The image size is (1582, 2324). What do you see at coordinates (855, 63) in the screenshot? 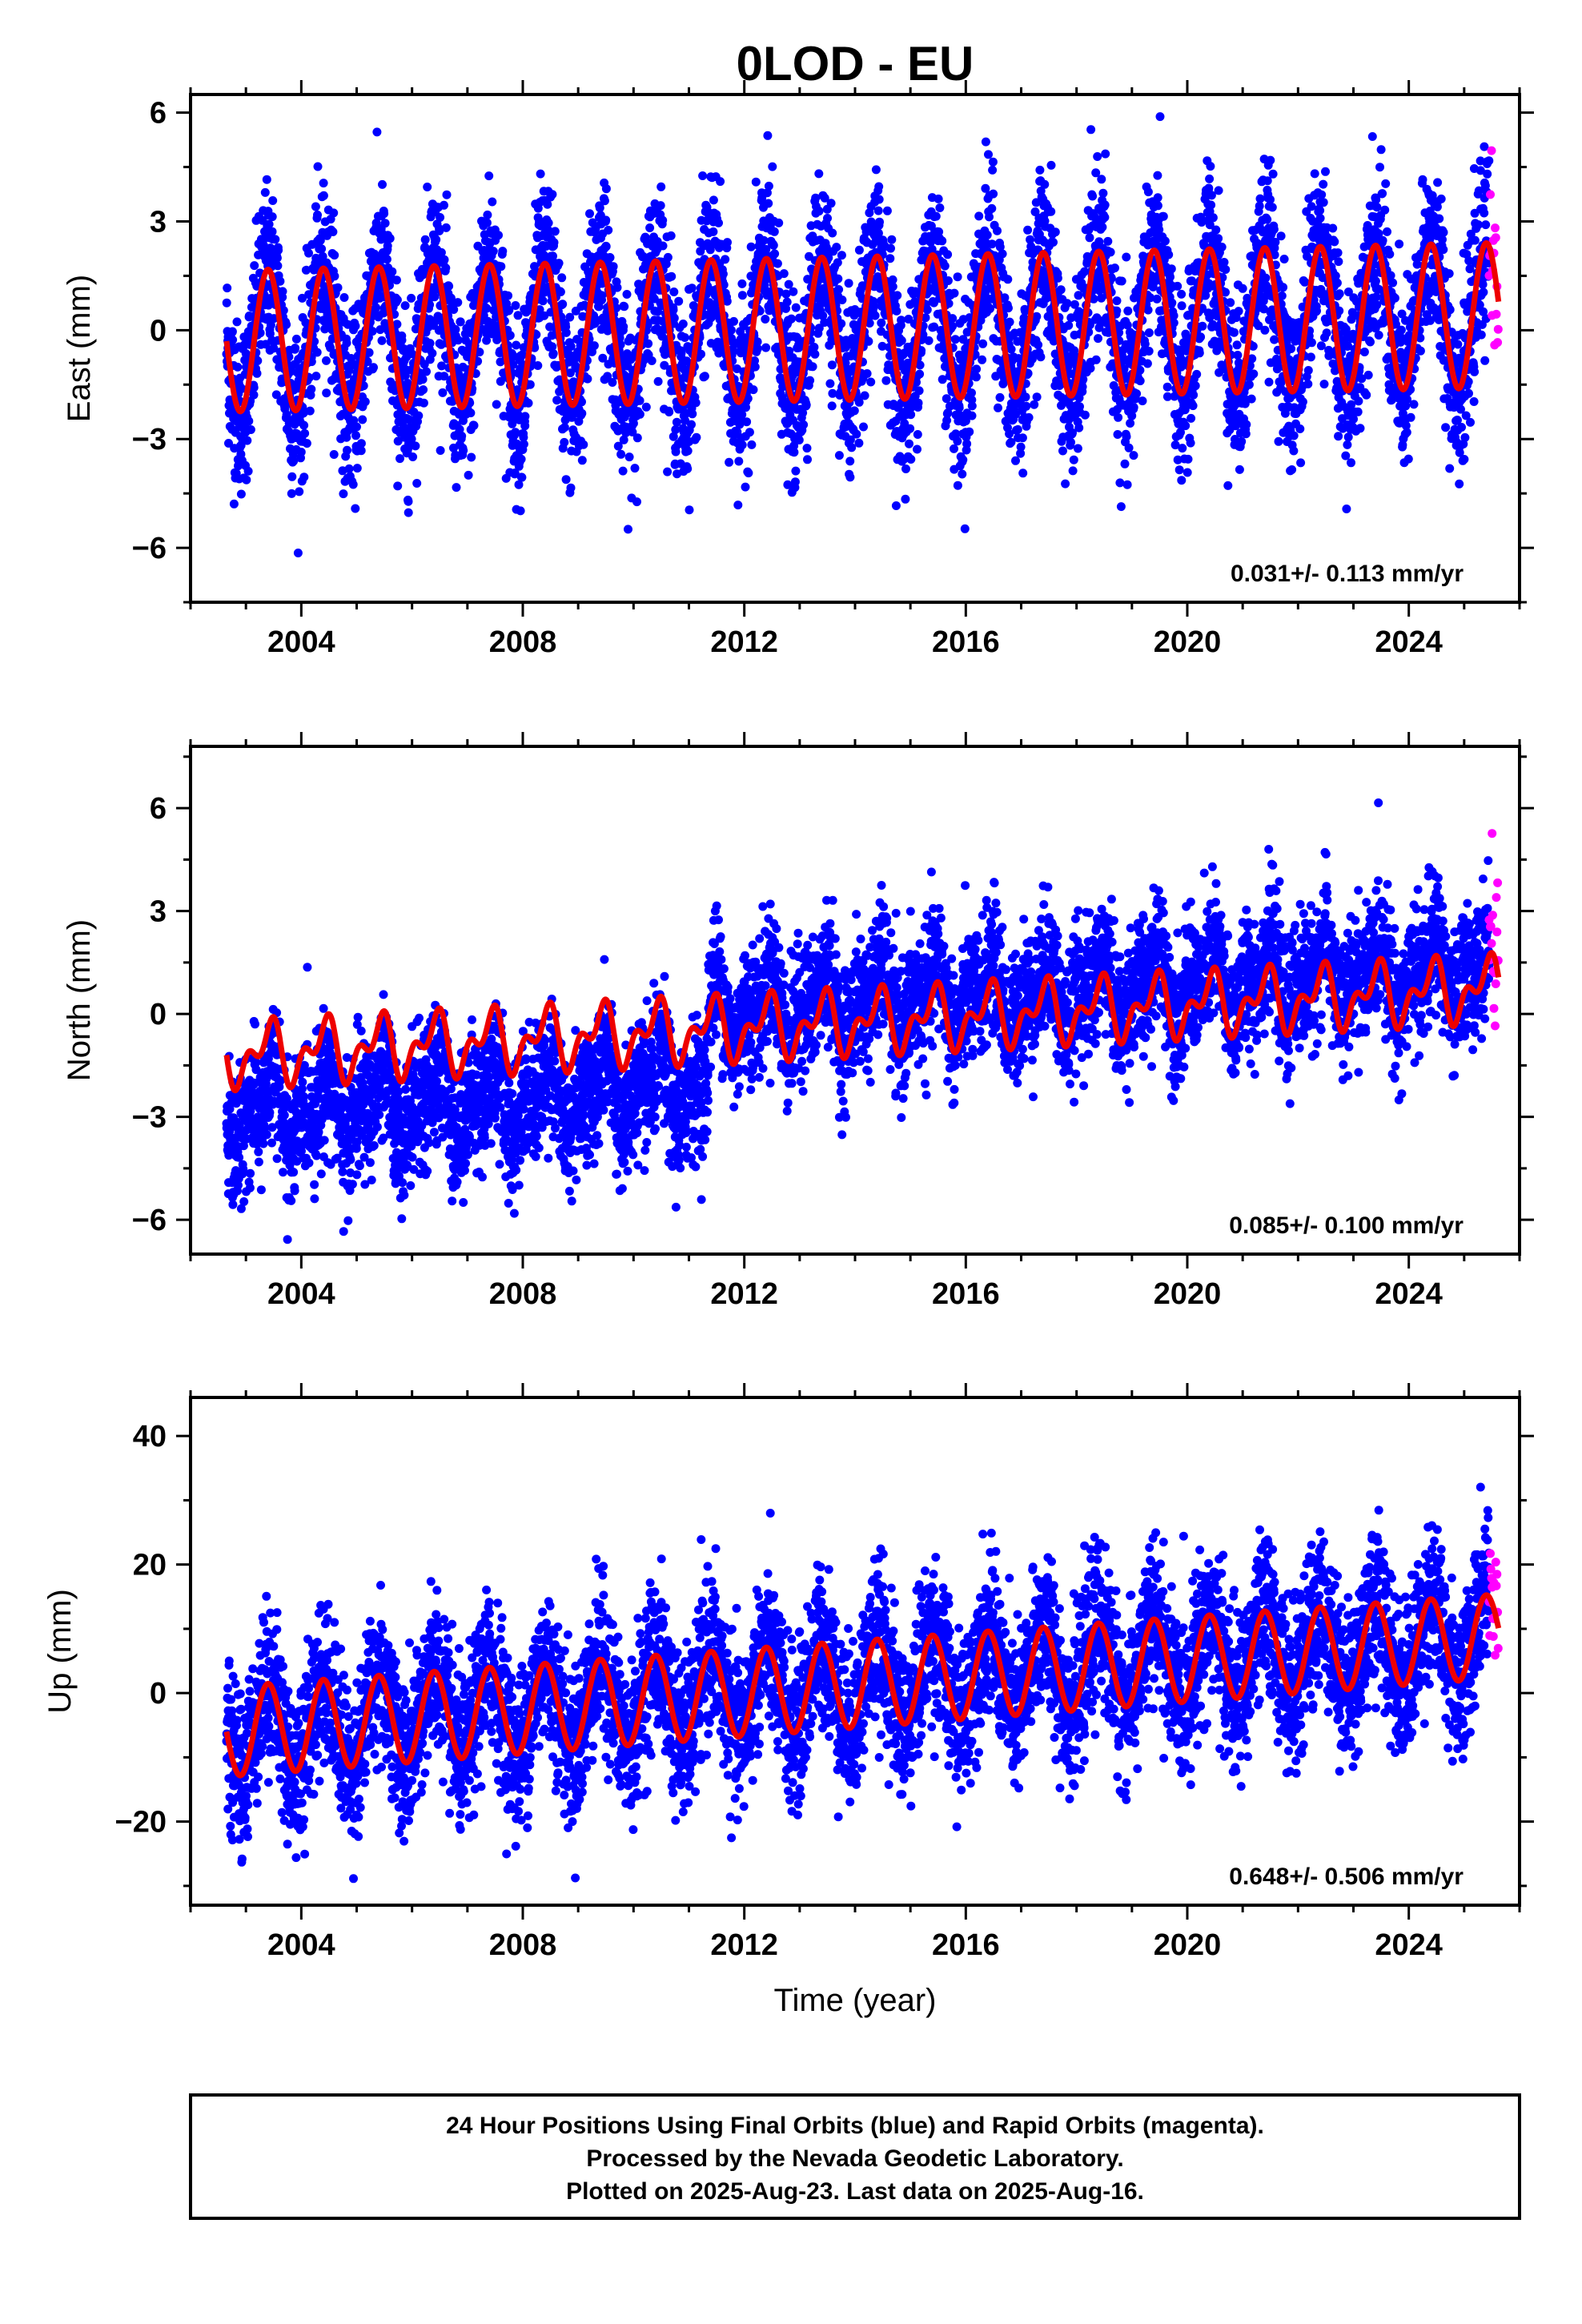
I see `figure-title: 0LOD - EU` at bounding box center [855, 63].